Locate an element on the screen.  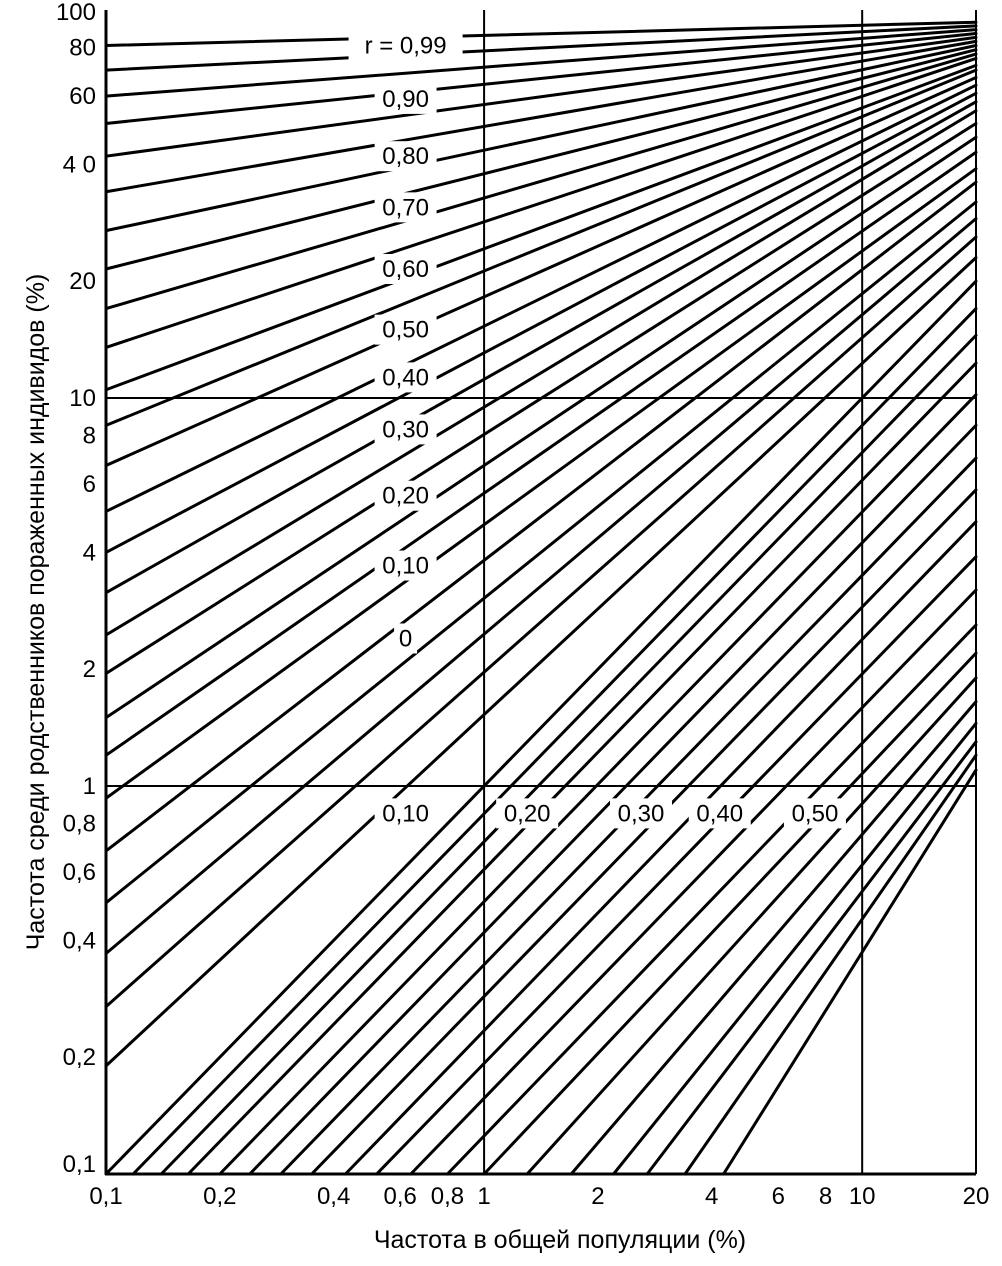
y-tick-label: 1 is located at coordinates (89, 786).